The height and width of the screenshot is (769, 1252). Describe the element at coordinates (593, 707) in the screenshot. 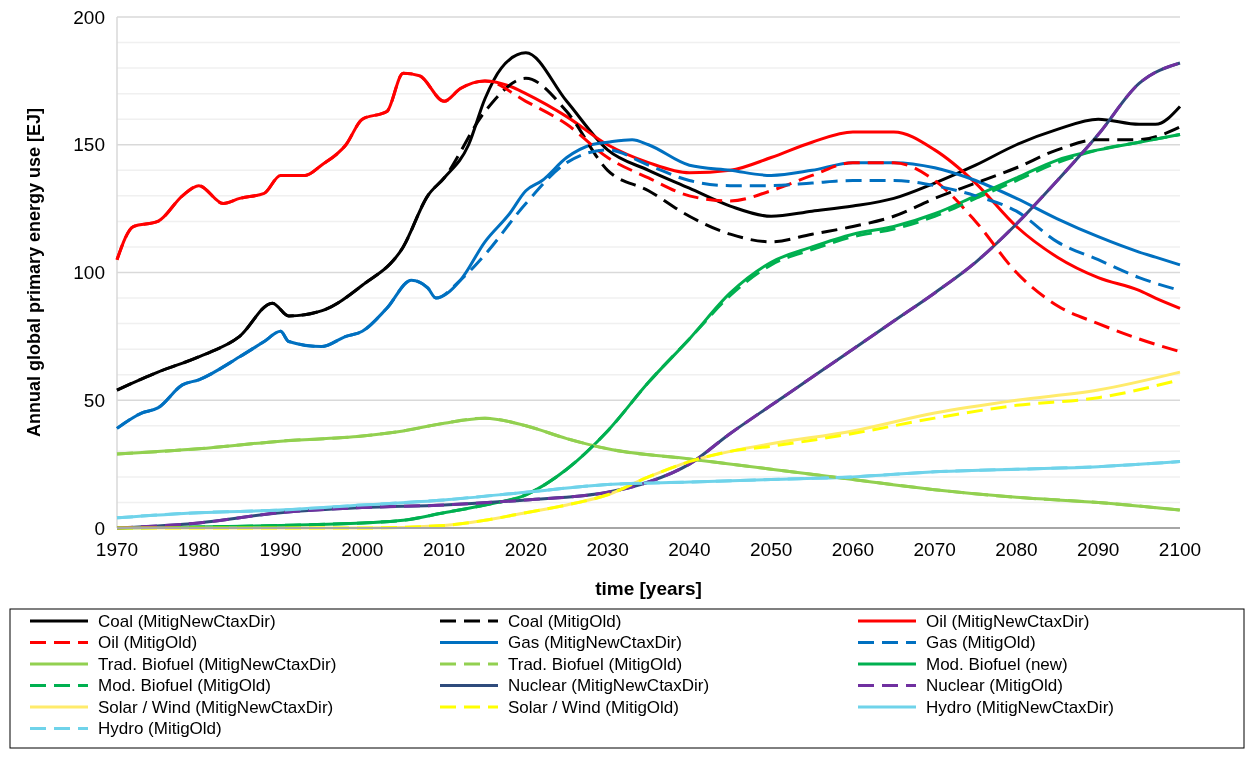

I see `legend-label: Solar / Wind (MitigOld)` at that location.